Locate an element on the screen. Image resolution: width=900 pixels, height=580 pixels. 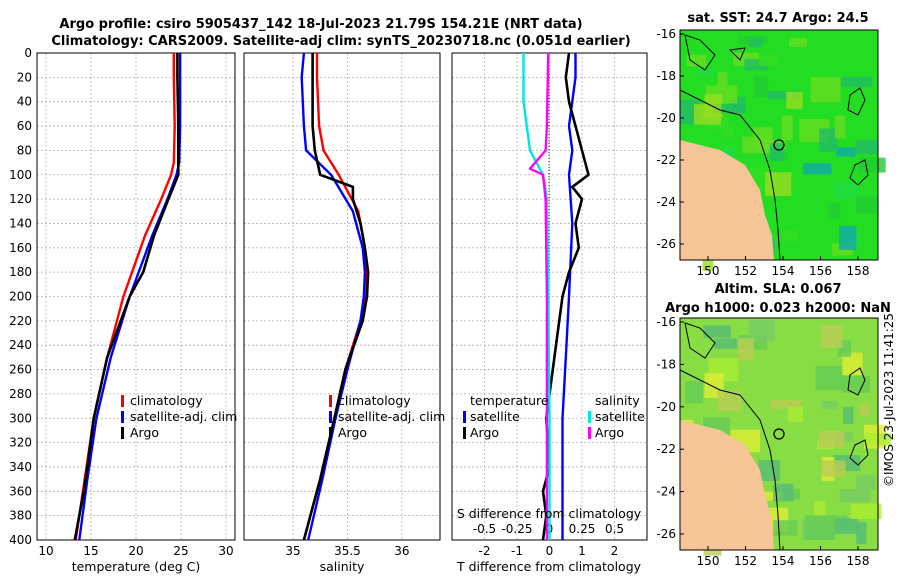
ytick-label: 300 is located at coordinates (20, 418).